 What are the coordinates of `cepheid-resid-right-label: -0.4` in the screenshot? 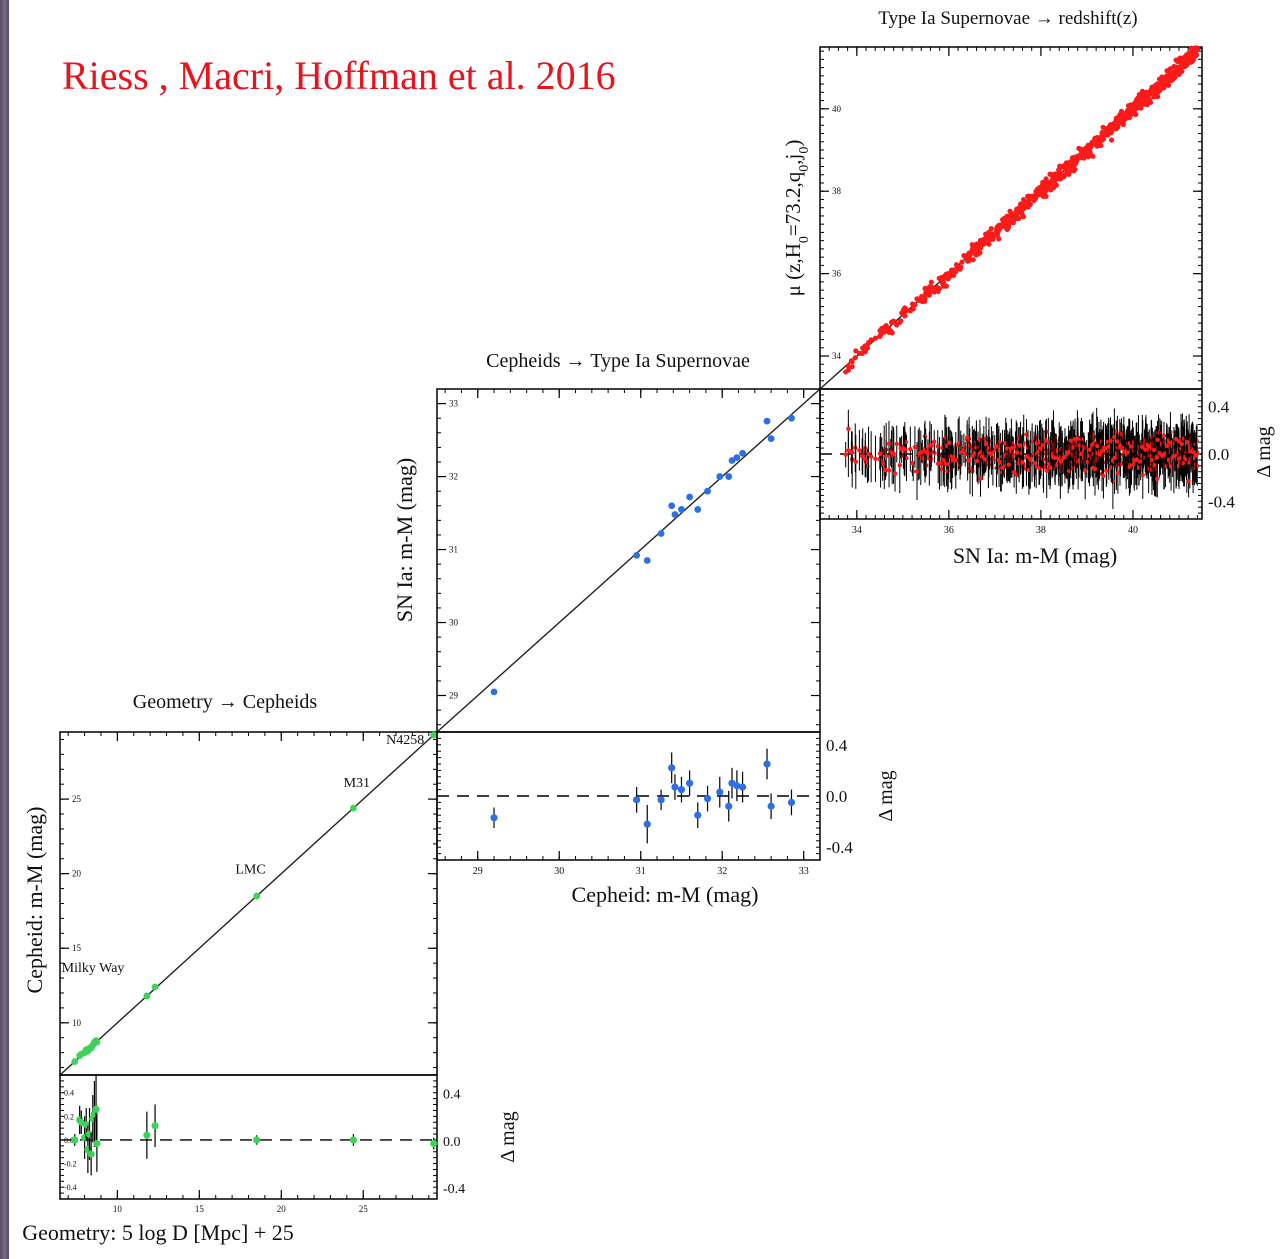 It's located at (839, 847).